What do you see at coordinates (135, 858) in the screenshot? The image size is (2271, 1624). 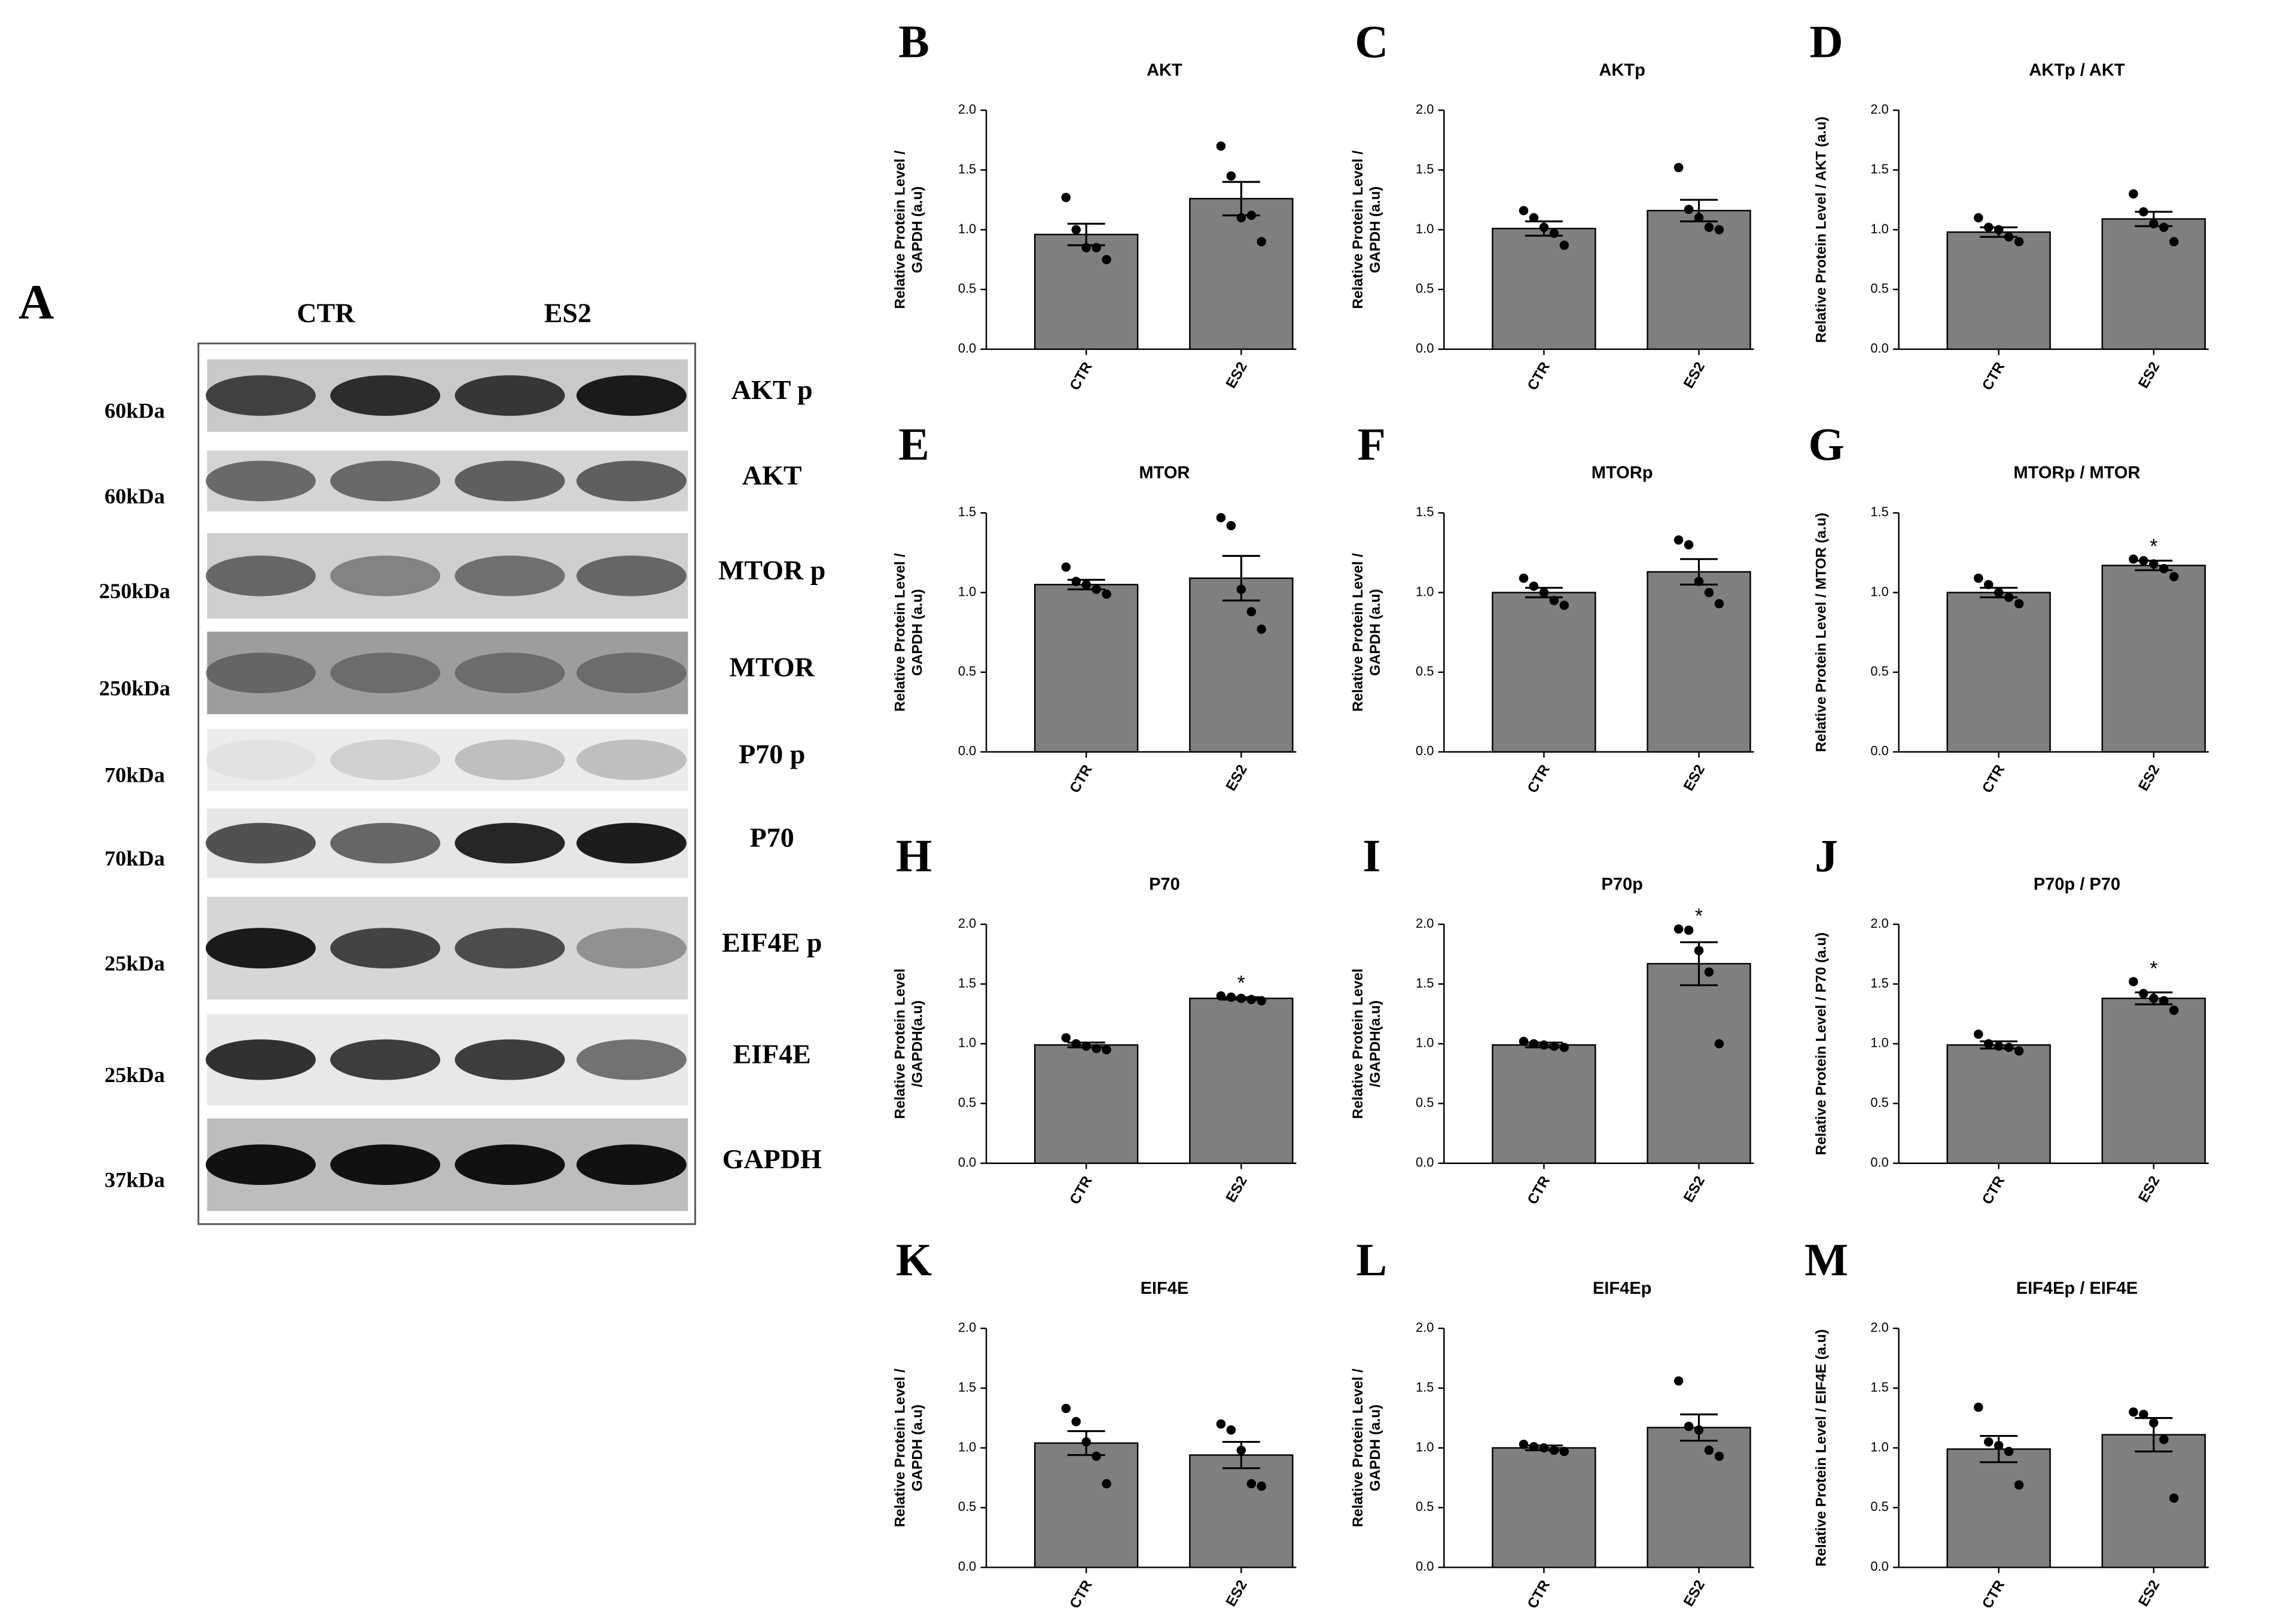 I see `size-label: 70kDa` at bounding box center [135, 858].